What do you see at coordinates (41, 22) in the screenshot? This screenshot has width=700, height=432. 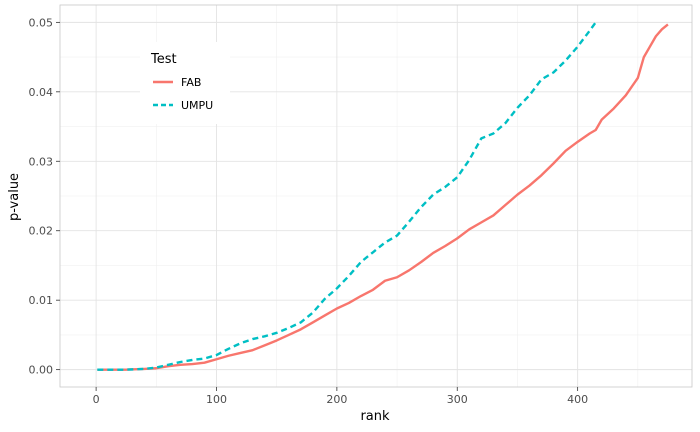 I see `y-tick-label: 0.05` at bounding box center [41, 22].